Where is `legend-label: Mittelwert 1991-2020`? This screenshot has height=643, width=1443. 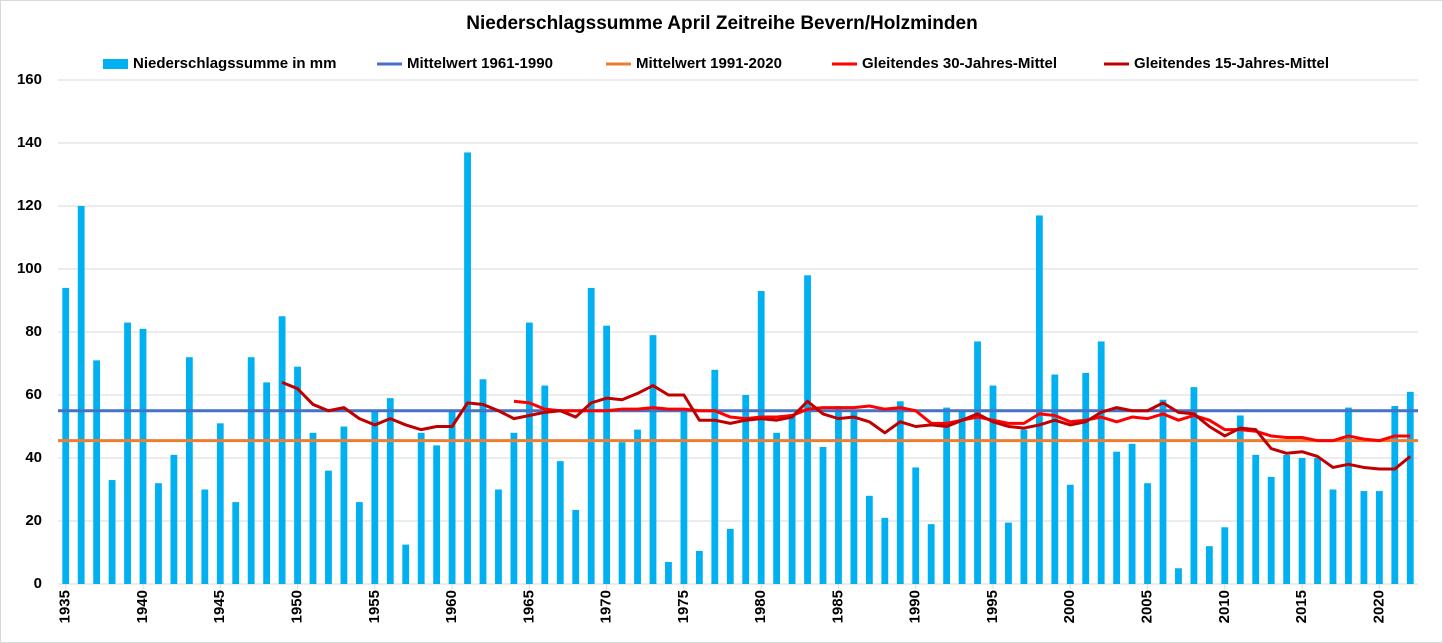
legend-label: Mittelwert 1991-2020 is located at coordinates (709, 63).